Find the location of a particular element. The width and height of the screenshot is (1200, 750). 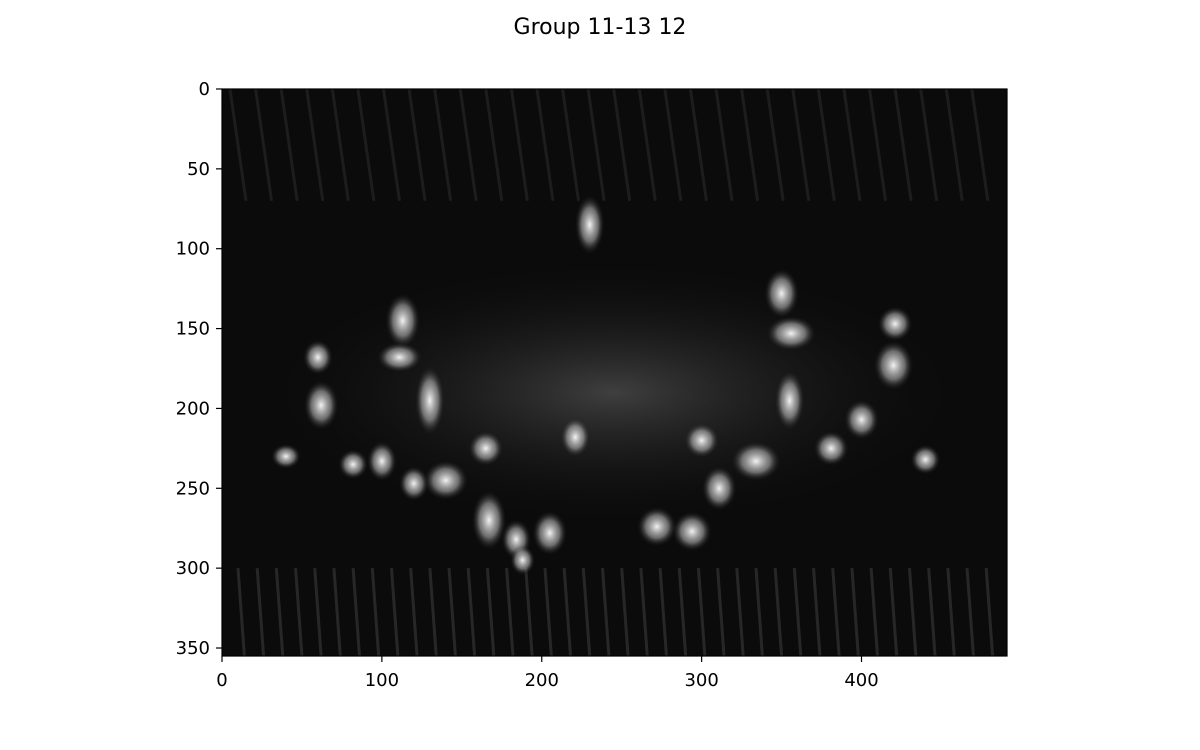

y-tick-label: 150 is located at coordinates (193, 329).